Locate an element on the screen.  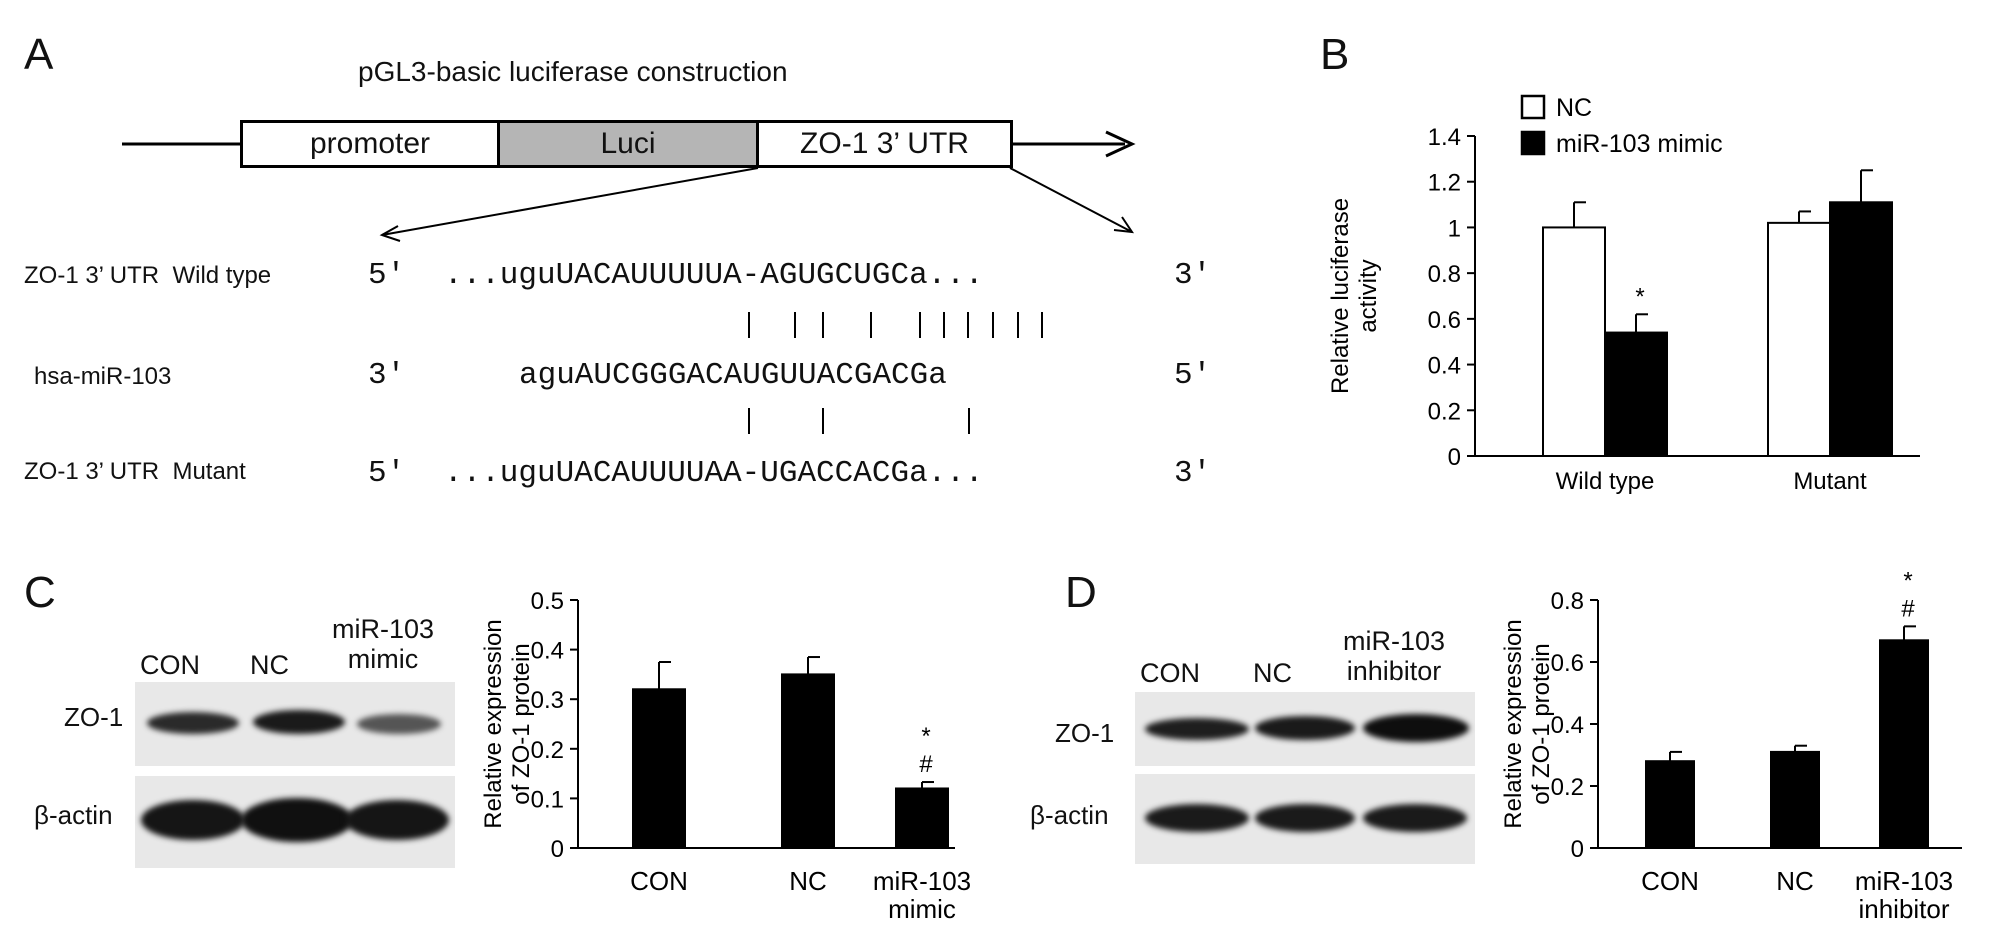
row-end-right-mirna: 5′ is located at coordinates (1193, 375).